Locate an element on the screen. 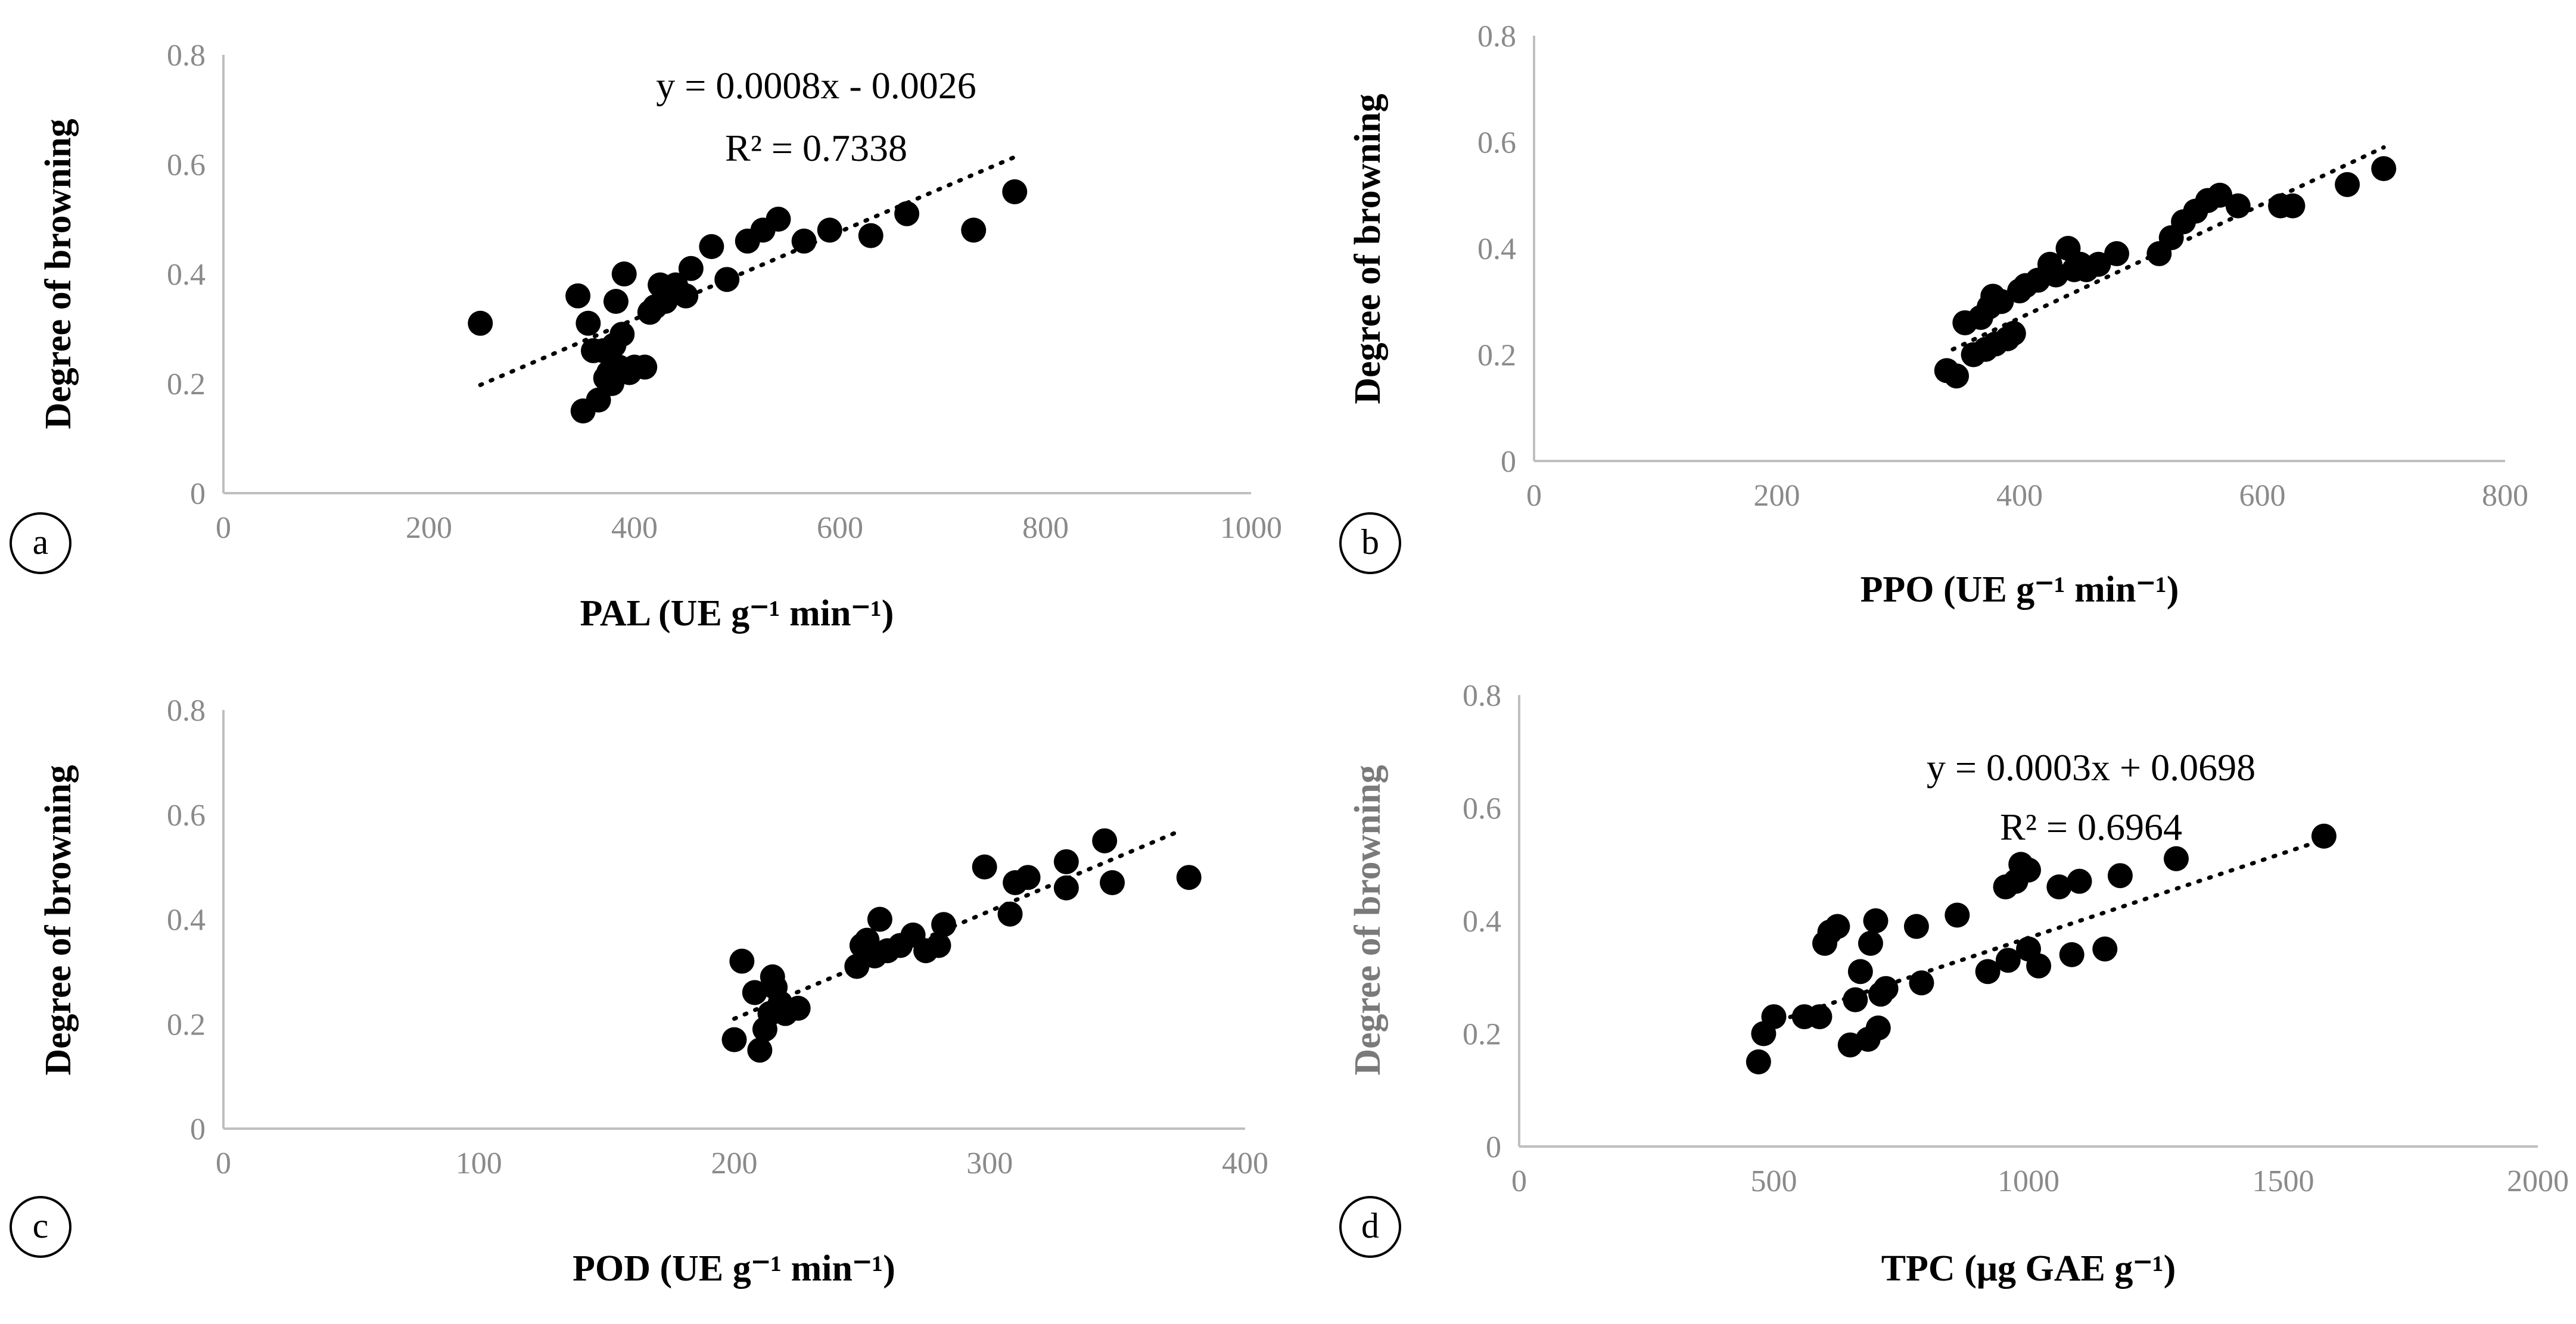 The height and width of the screenshot is (1324, 2576). x-axis-title: PPO (UE g⁻¹ min⁻¹) is located at coordinates (2020, 589).